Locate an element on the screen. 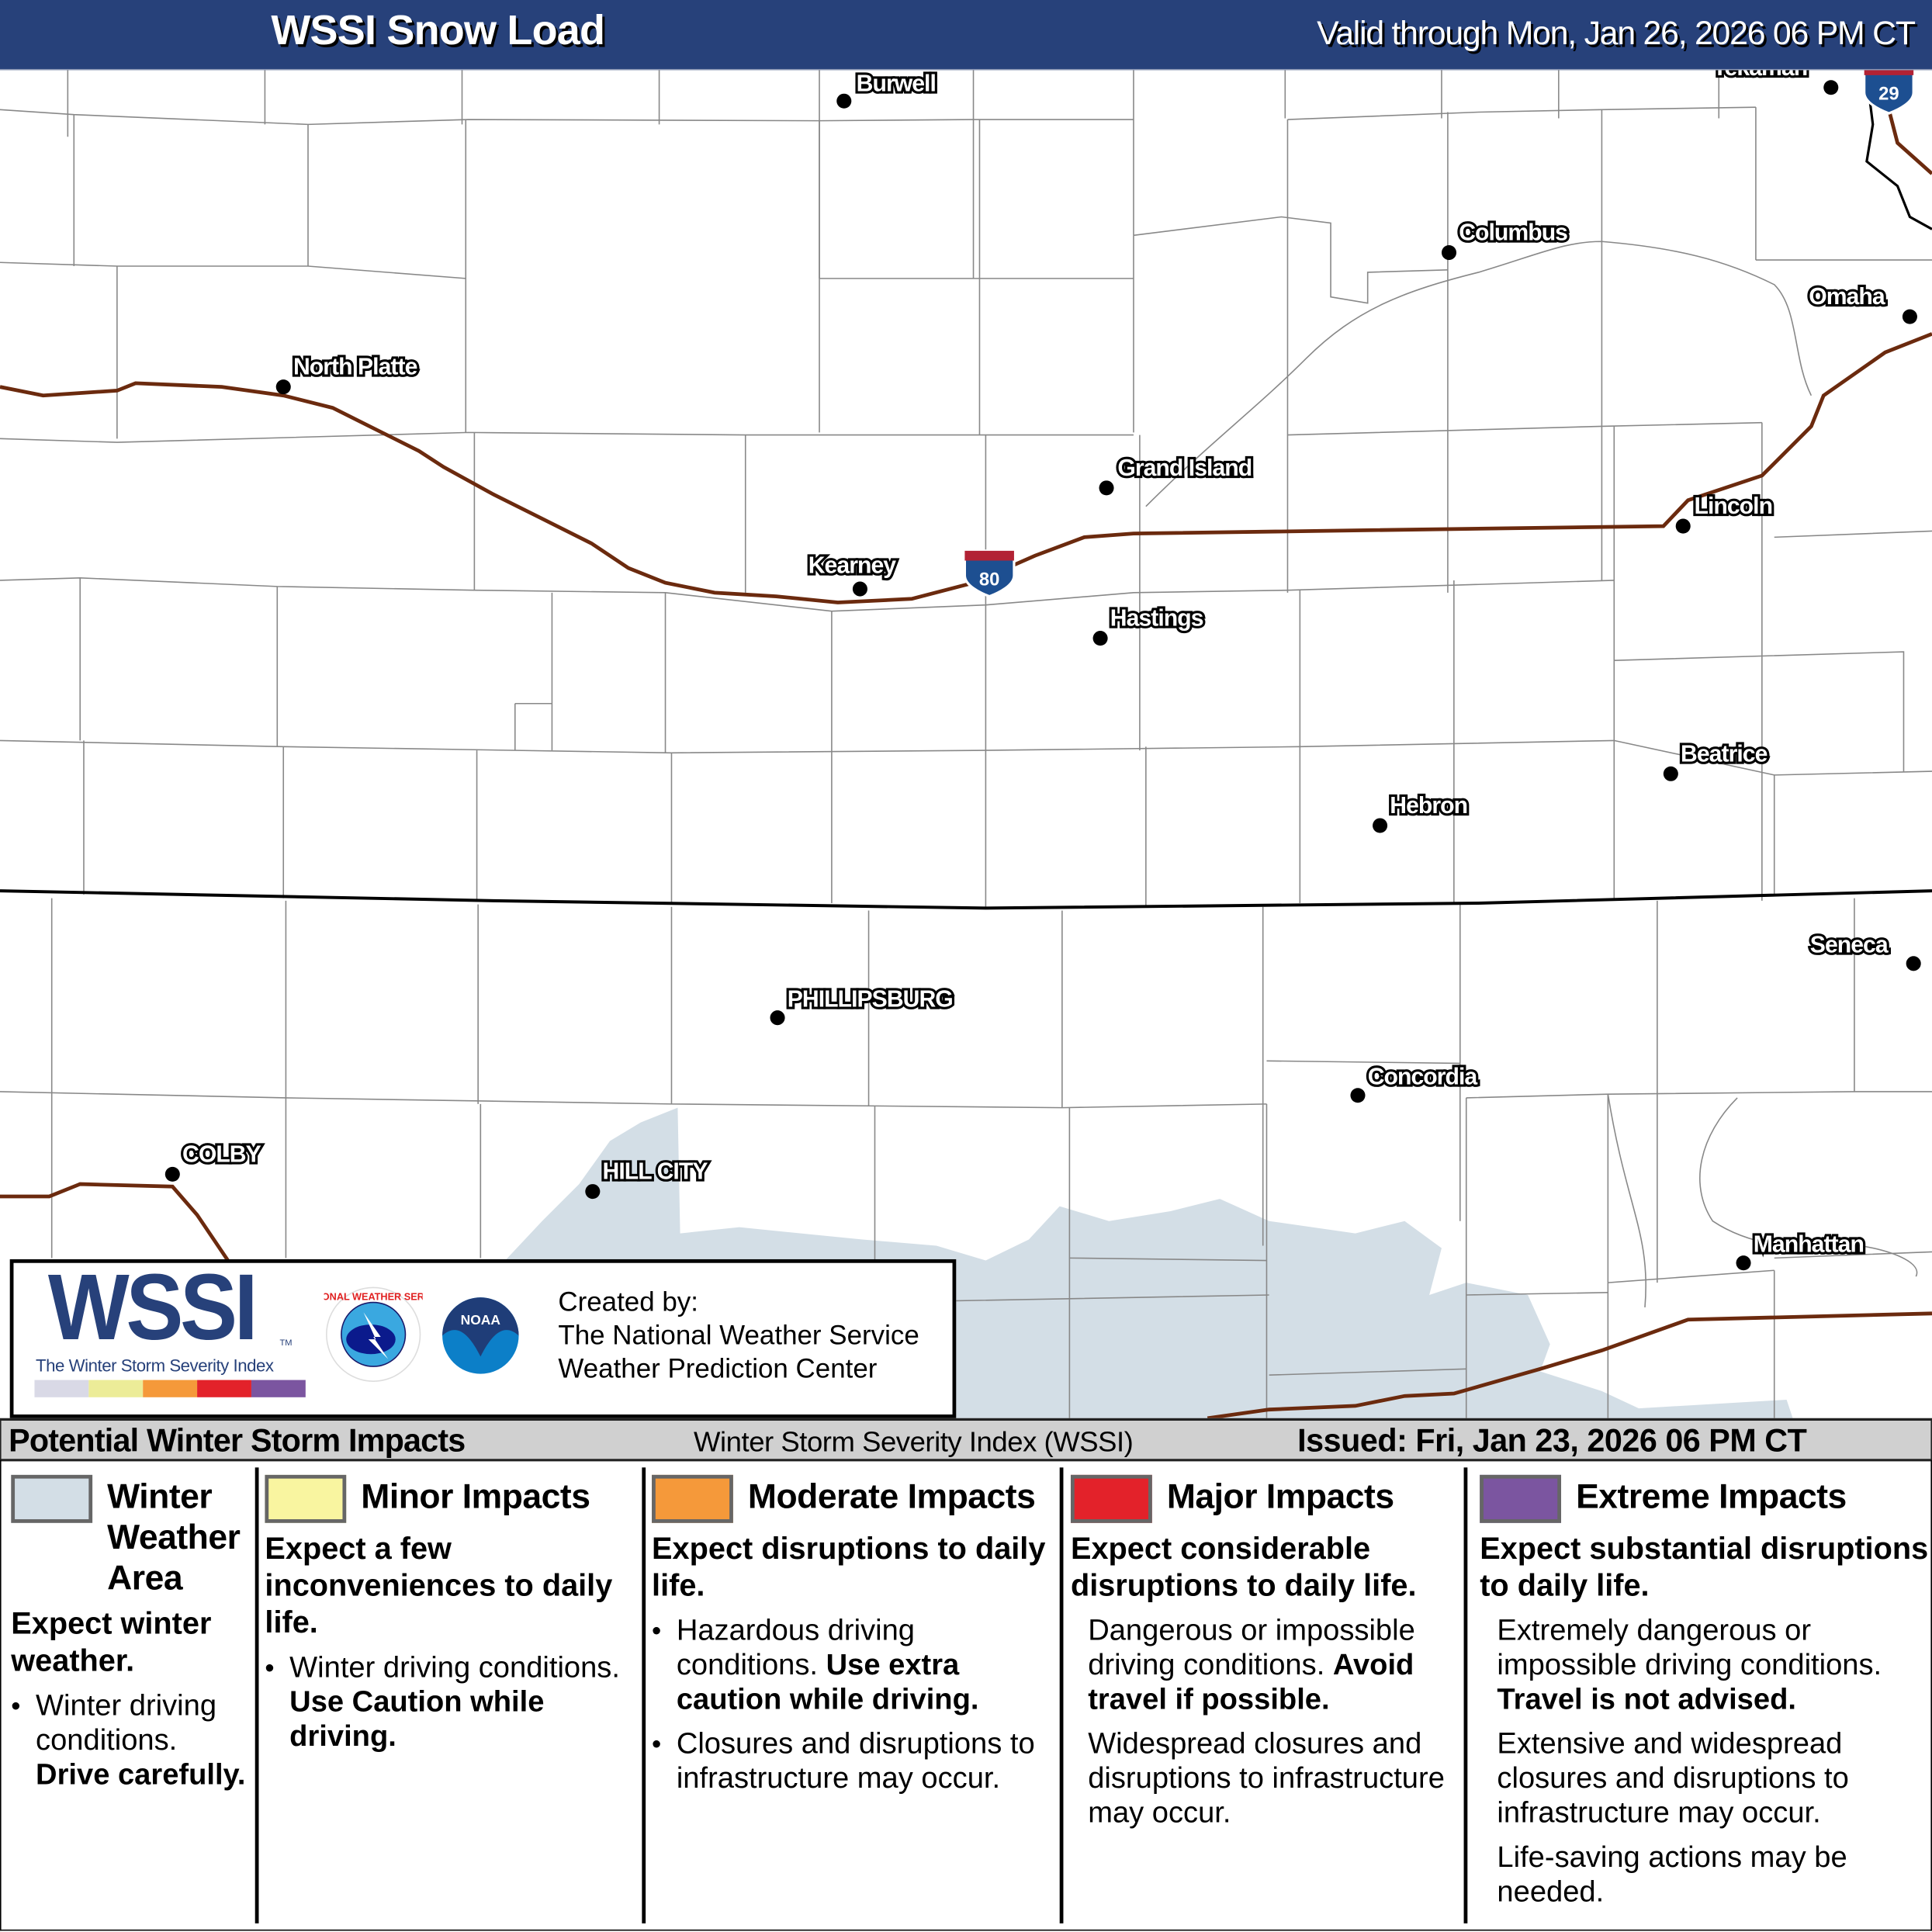  city-concordia: Concordia is located at coordinates (1415, 1082).